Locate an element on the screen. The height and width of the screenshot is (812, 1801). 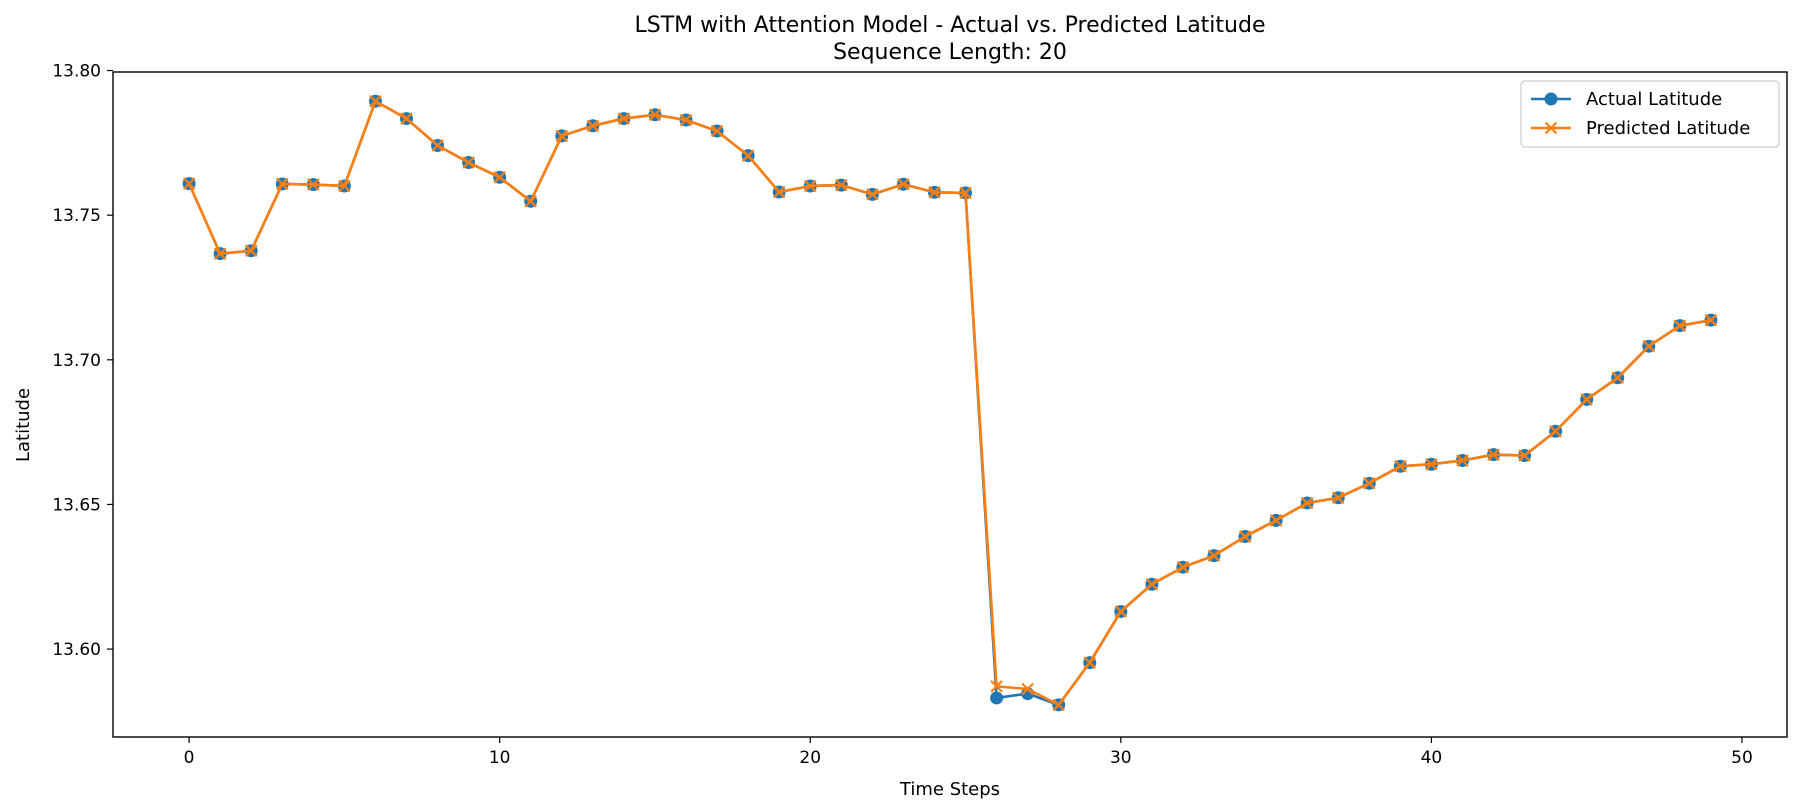
x-tick-label: 40 is located at coordinates (1432, 758).